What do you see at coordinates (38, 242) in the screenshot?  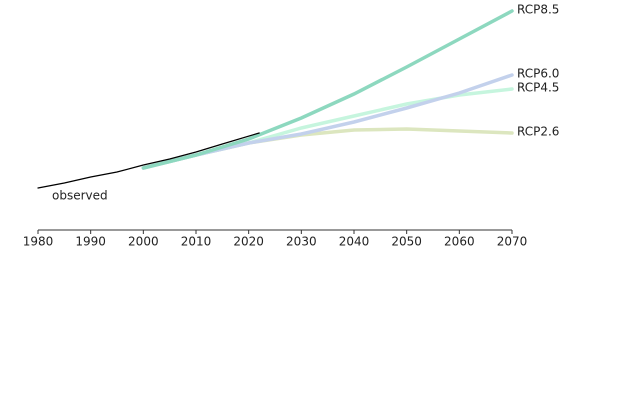 I see `x-tick-label: 1980` at bounding box center [38, 242].